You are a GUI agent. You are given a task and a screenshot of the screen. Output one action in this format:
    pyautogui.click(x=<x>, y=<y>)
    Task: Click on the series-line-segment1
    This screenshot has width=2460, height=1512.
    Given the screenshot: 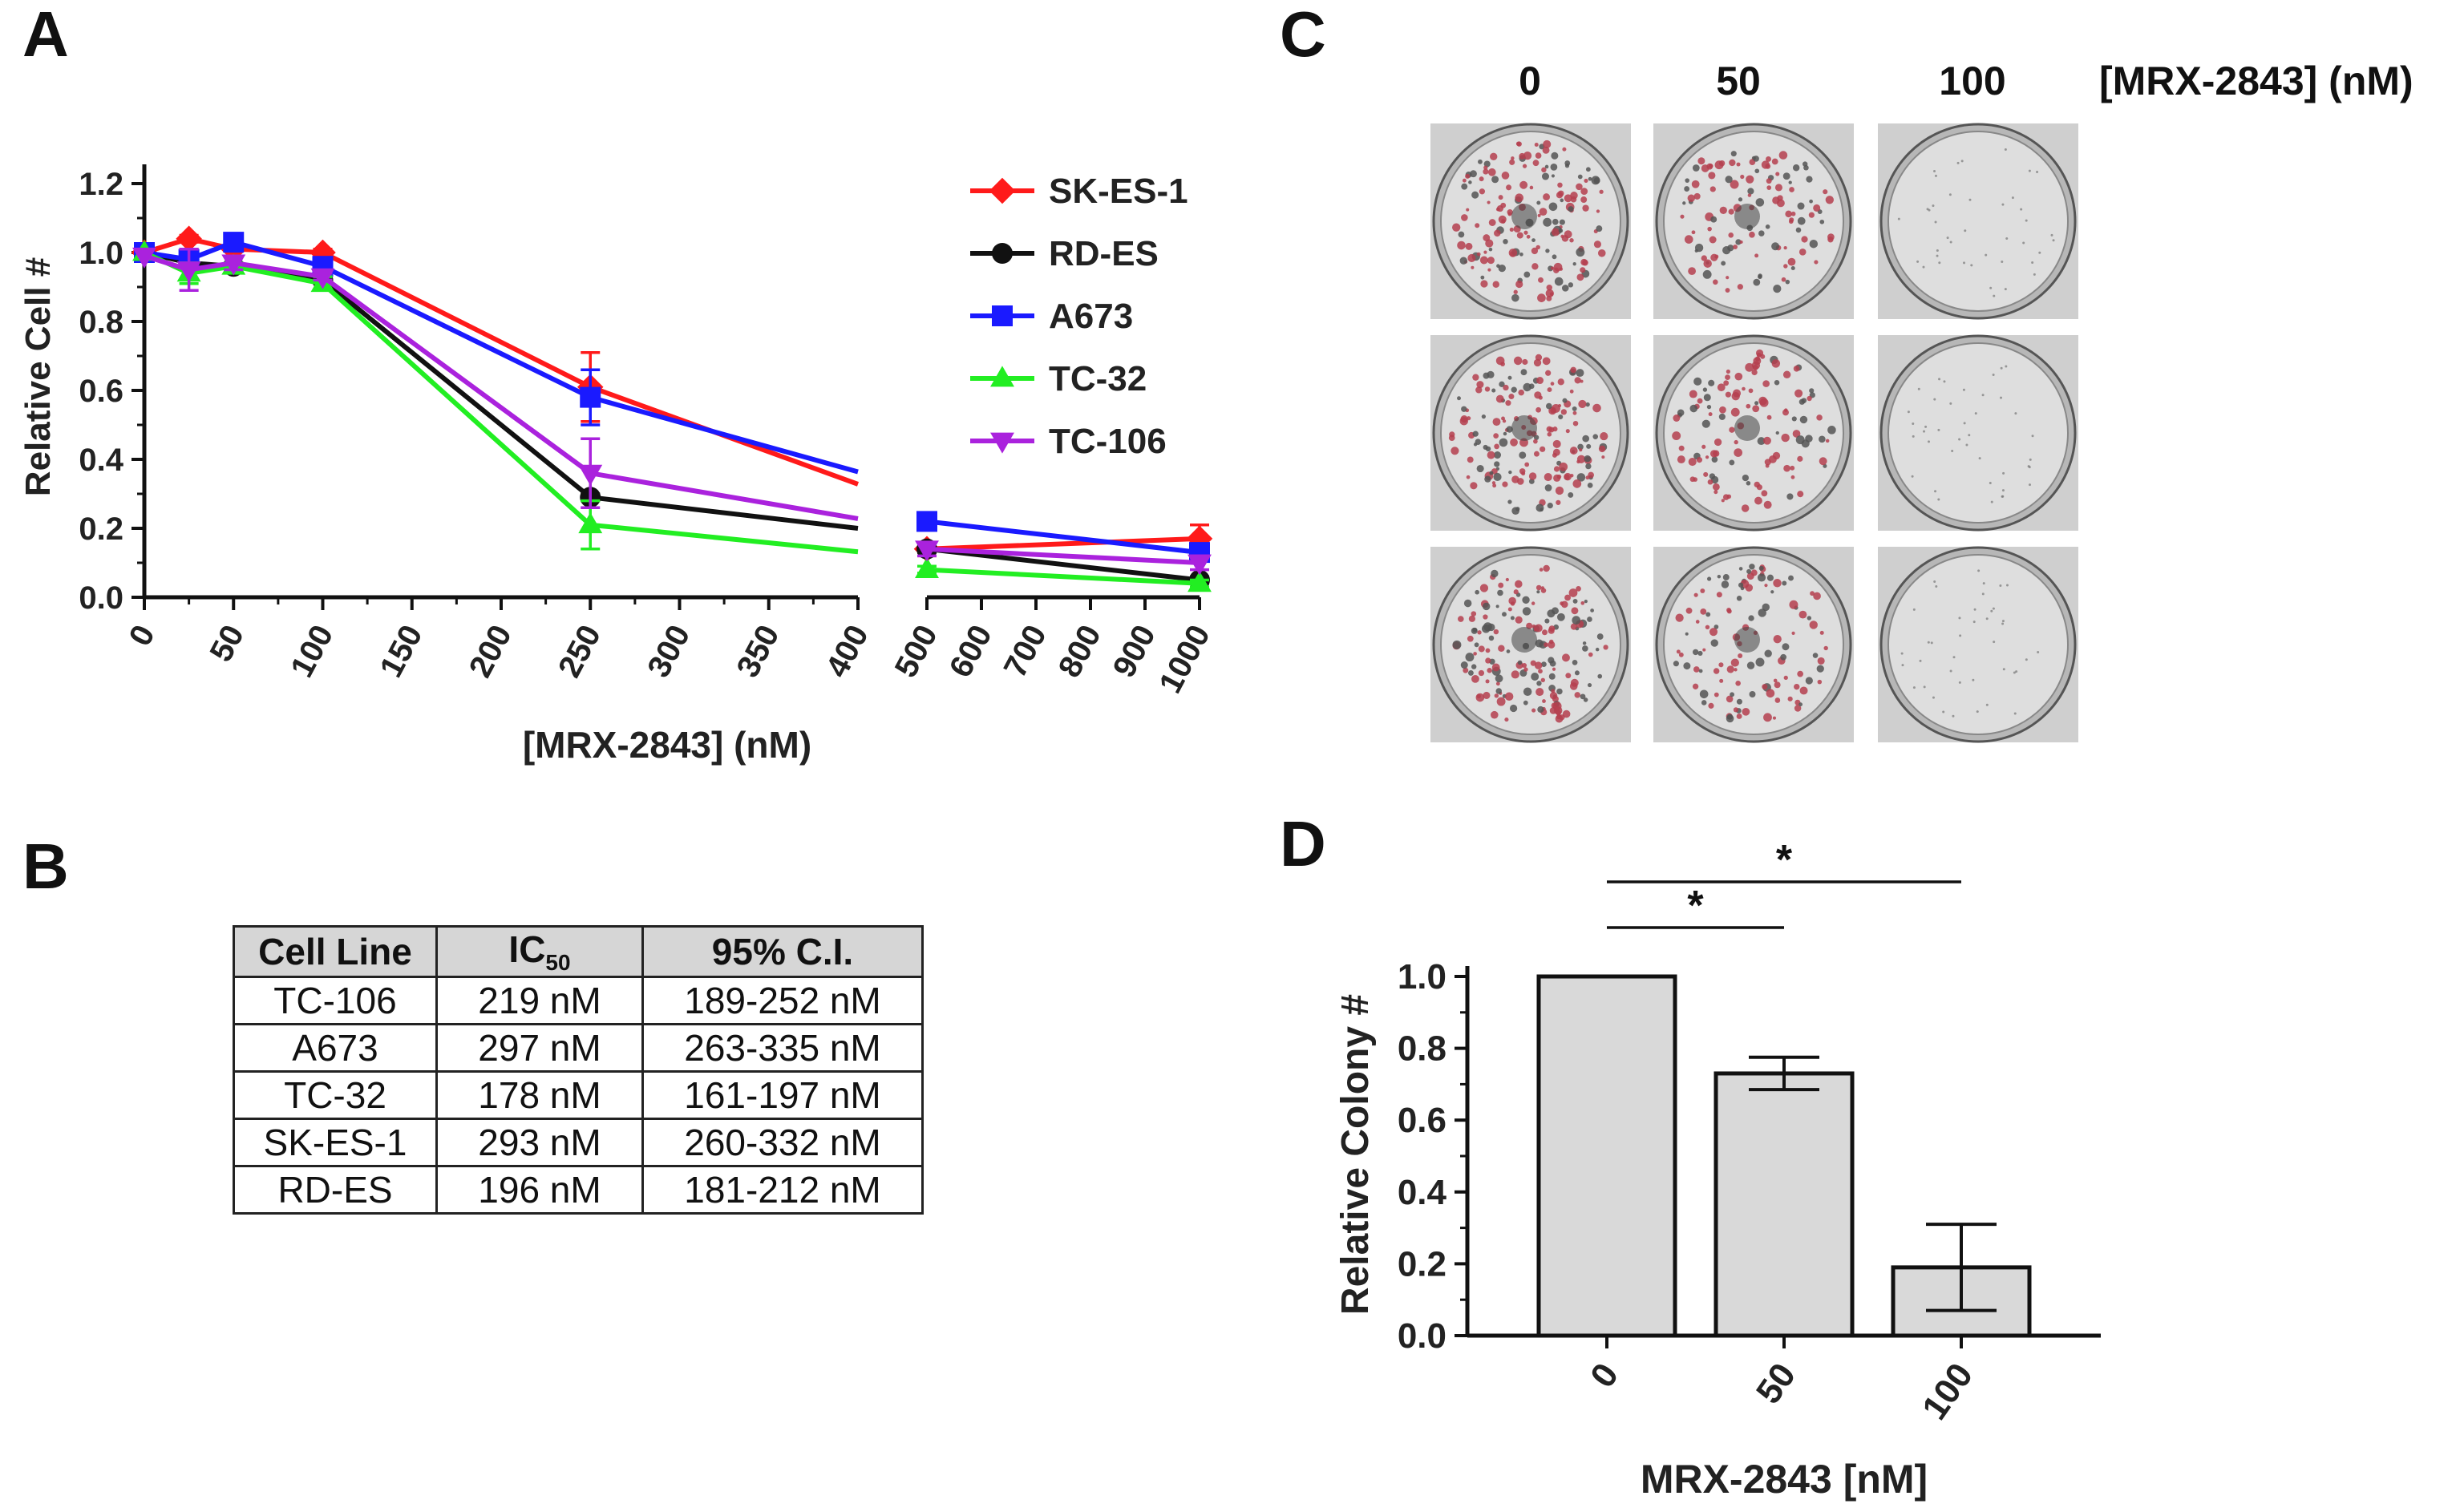 What is the action you would take?
    pyautogui.click(x=501, y=390)
    